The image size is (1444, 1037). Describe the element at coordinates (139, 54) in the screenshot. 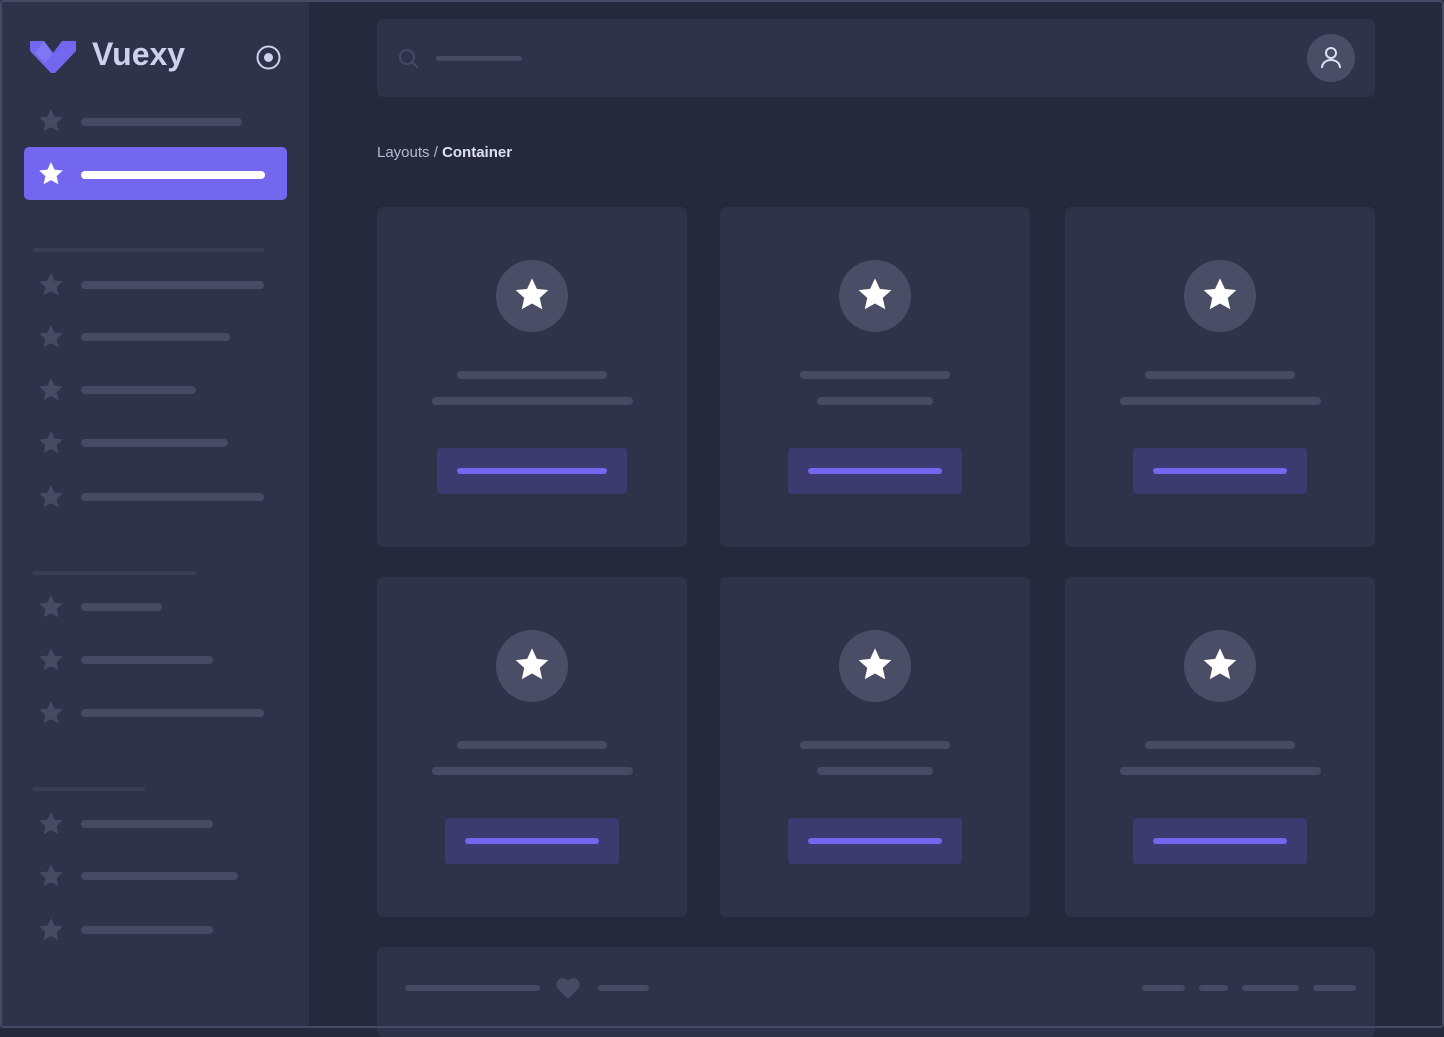

I see `brand-name: Vuexy` at that location.